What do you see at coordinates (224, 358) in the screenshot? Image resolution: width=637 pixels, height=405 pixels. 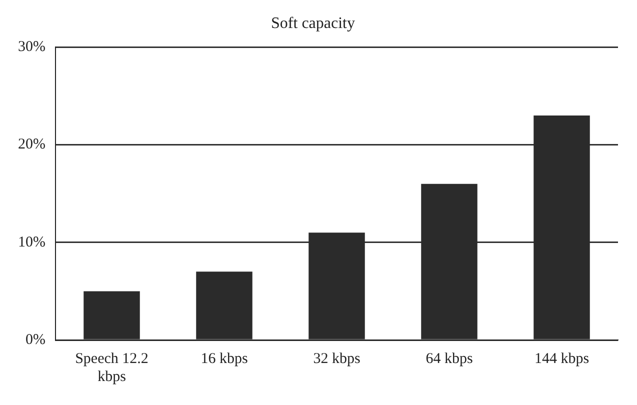 I see `x-tick-label: 16 kbps` at bounding box center [224, 358].